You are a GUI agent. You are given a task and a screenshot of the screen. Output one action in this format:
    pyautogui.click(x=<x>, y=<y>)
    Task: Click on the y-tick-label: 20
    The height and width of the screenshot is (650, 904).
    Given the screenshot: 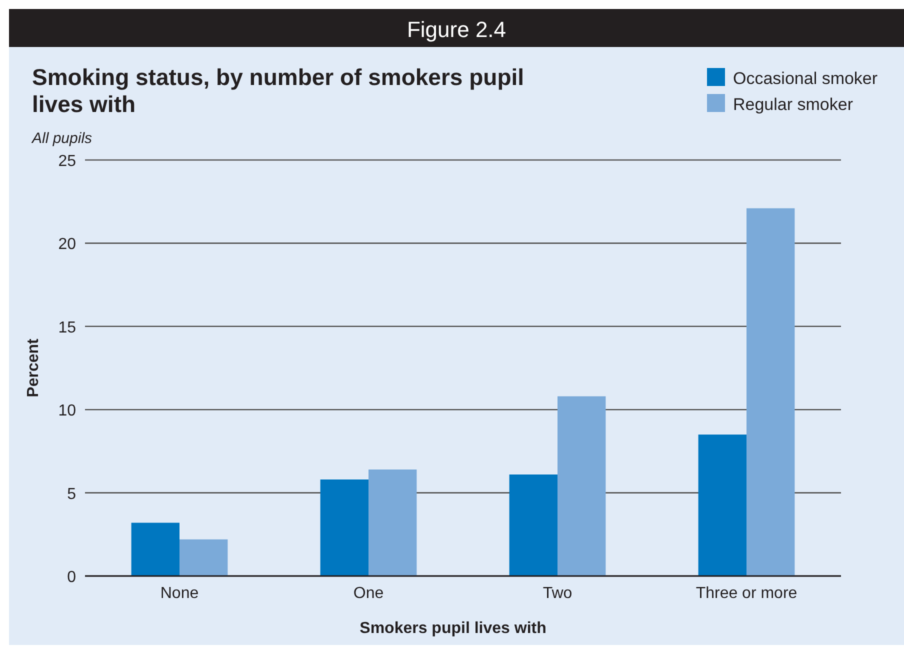 What is the action you would take?
    pyautogui.click(x=67, y=245)
    